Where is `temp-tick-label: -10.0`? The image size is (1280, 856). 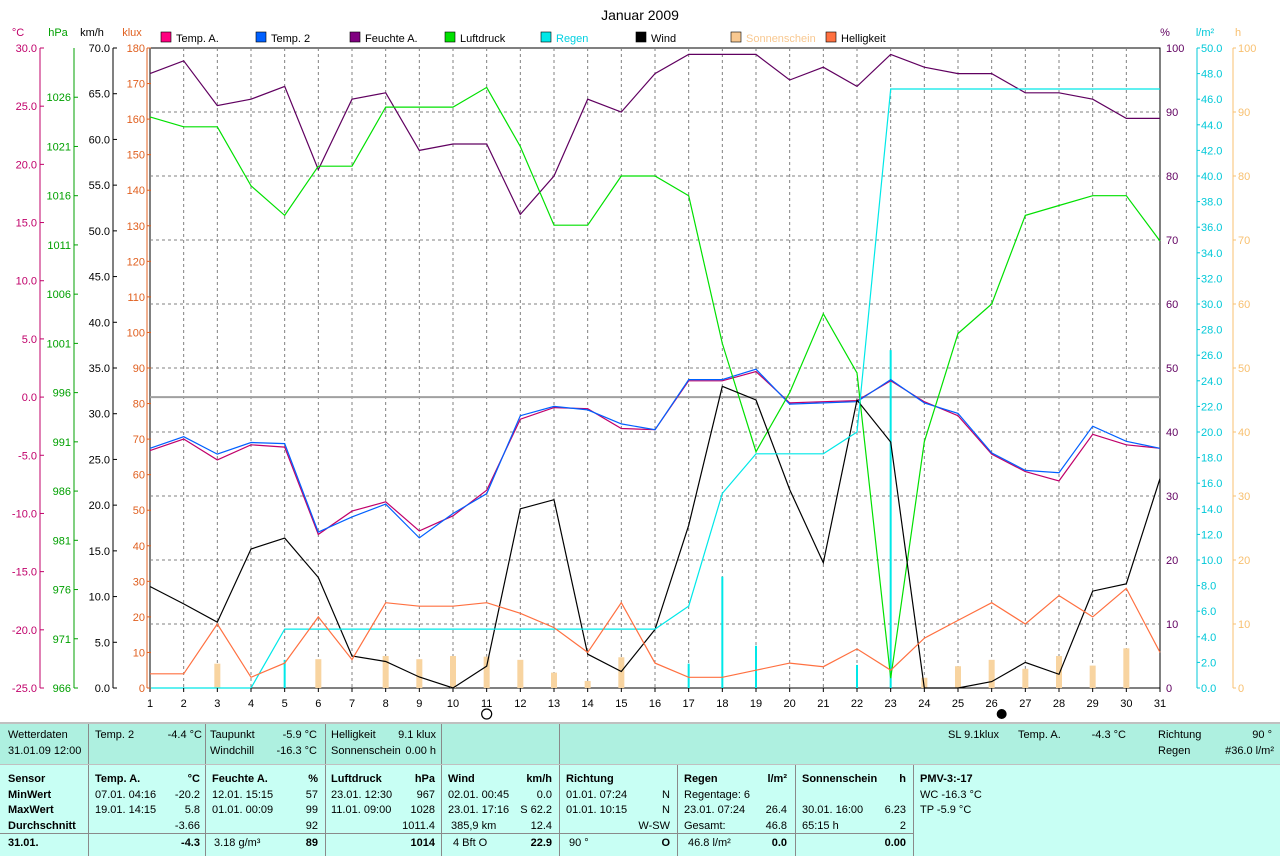 temp-tick-label: -10.0 is located at coordinates (24, 514).